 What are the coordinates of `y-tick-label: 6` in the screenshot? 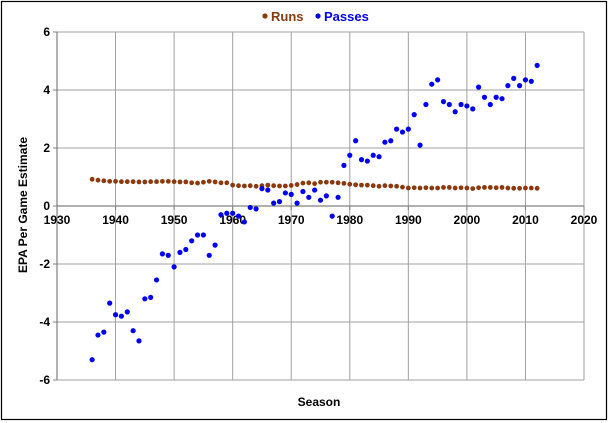 It's located at (46, 32).